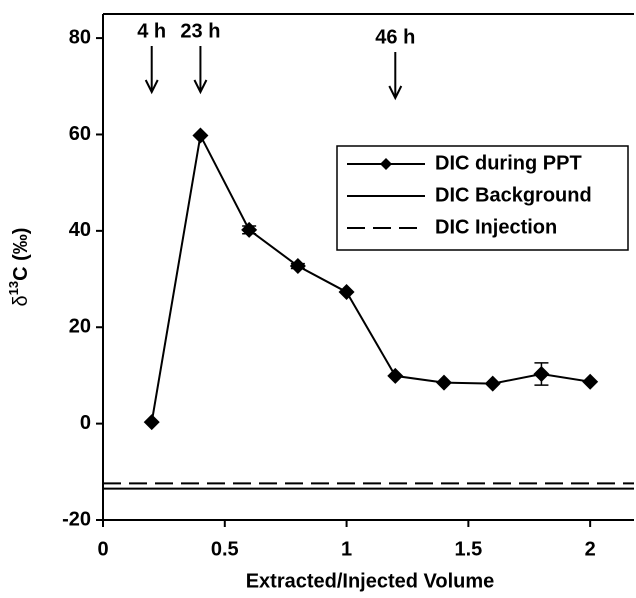  What do you see at coordinates (513, 195) in the screenshot?
I see `legend-label: DIC Background` at bounding box center [513, 195].